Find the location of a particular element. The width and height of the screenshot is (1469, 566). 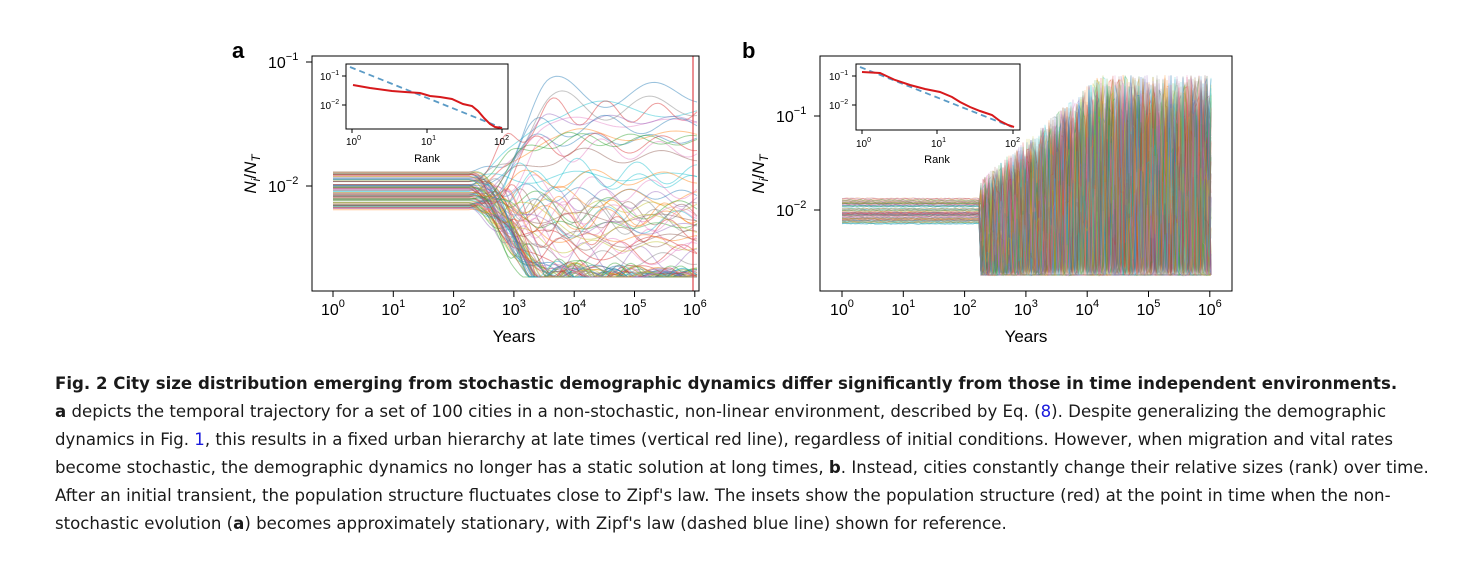

trajectory-traces-b is located at coordinates (1026, 175).